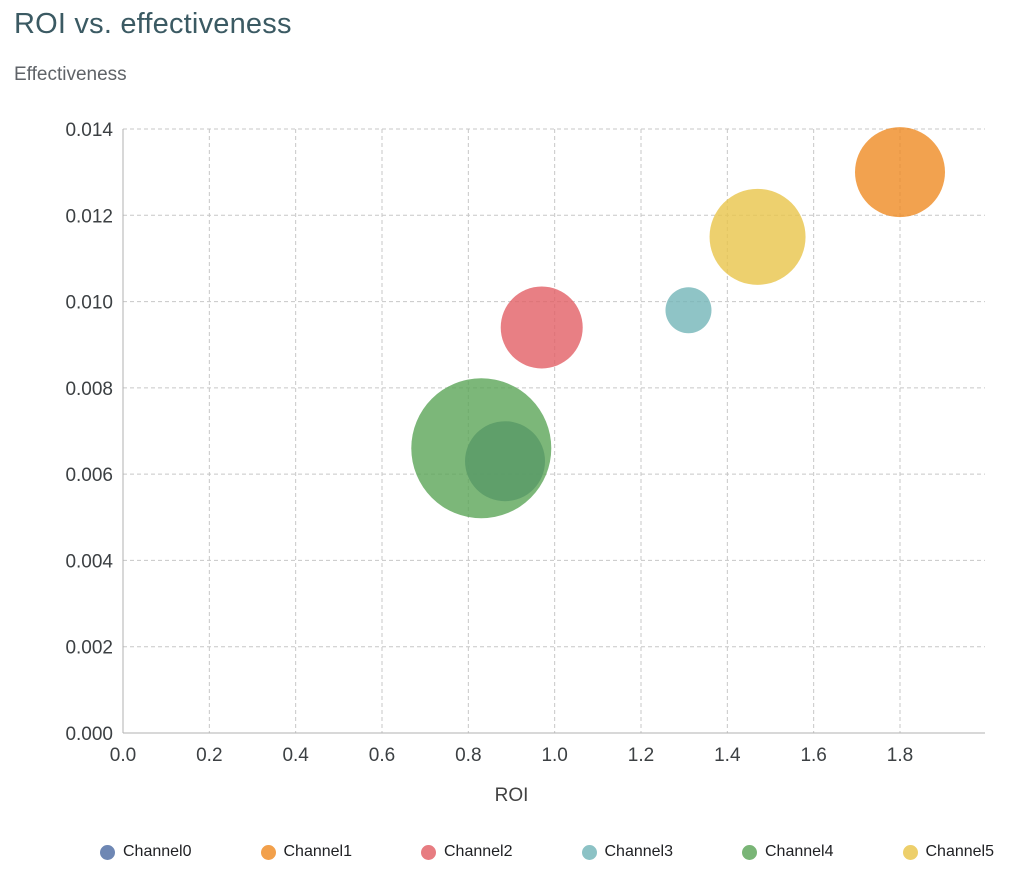 Image resolution: width=1024 pixels, height=878 pixels. I want to click on y-tick-label: 0.000, so click(89, 734).